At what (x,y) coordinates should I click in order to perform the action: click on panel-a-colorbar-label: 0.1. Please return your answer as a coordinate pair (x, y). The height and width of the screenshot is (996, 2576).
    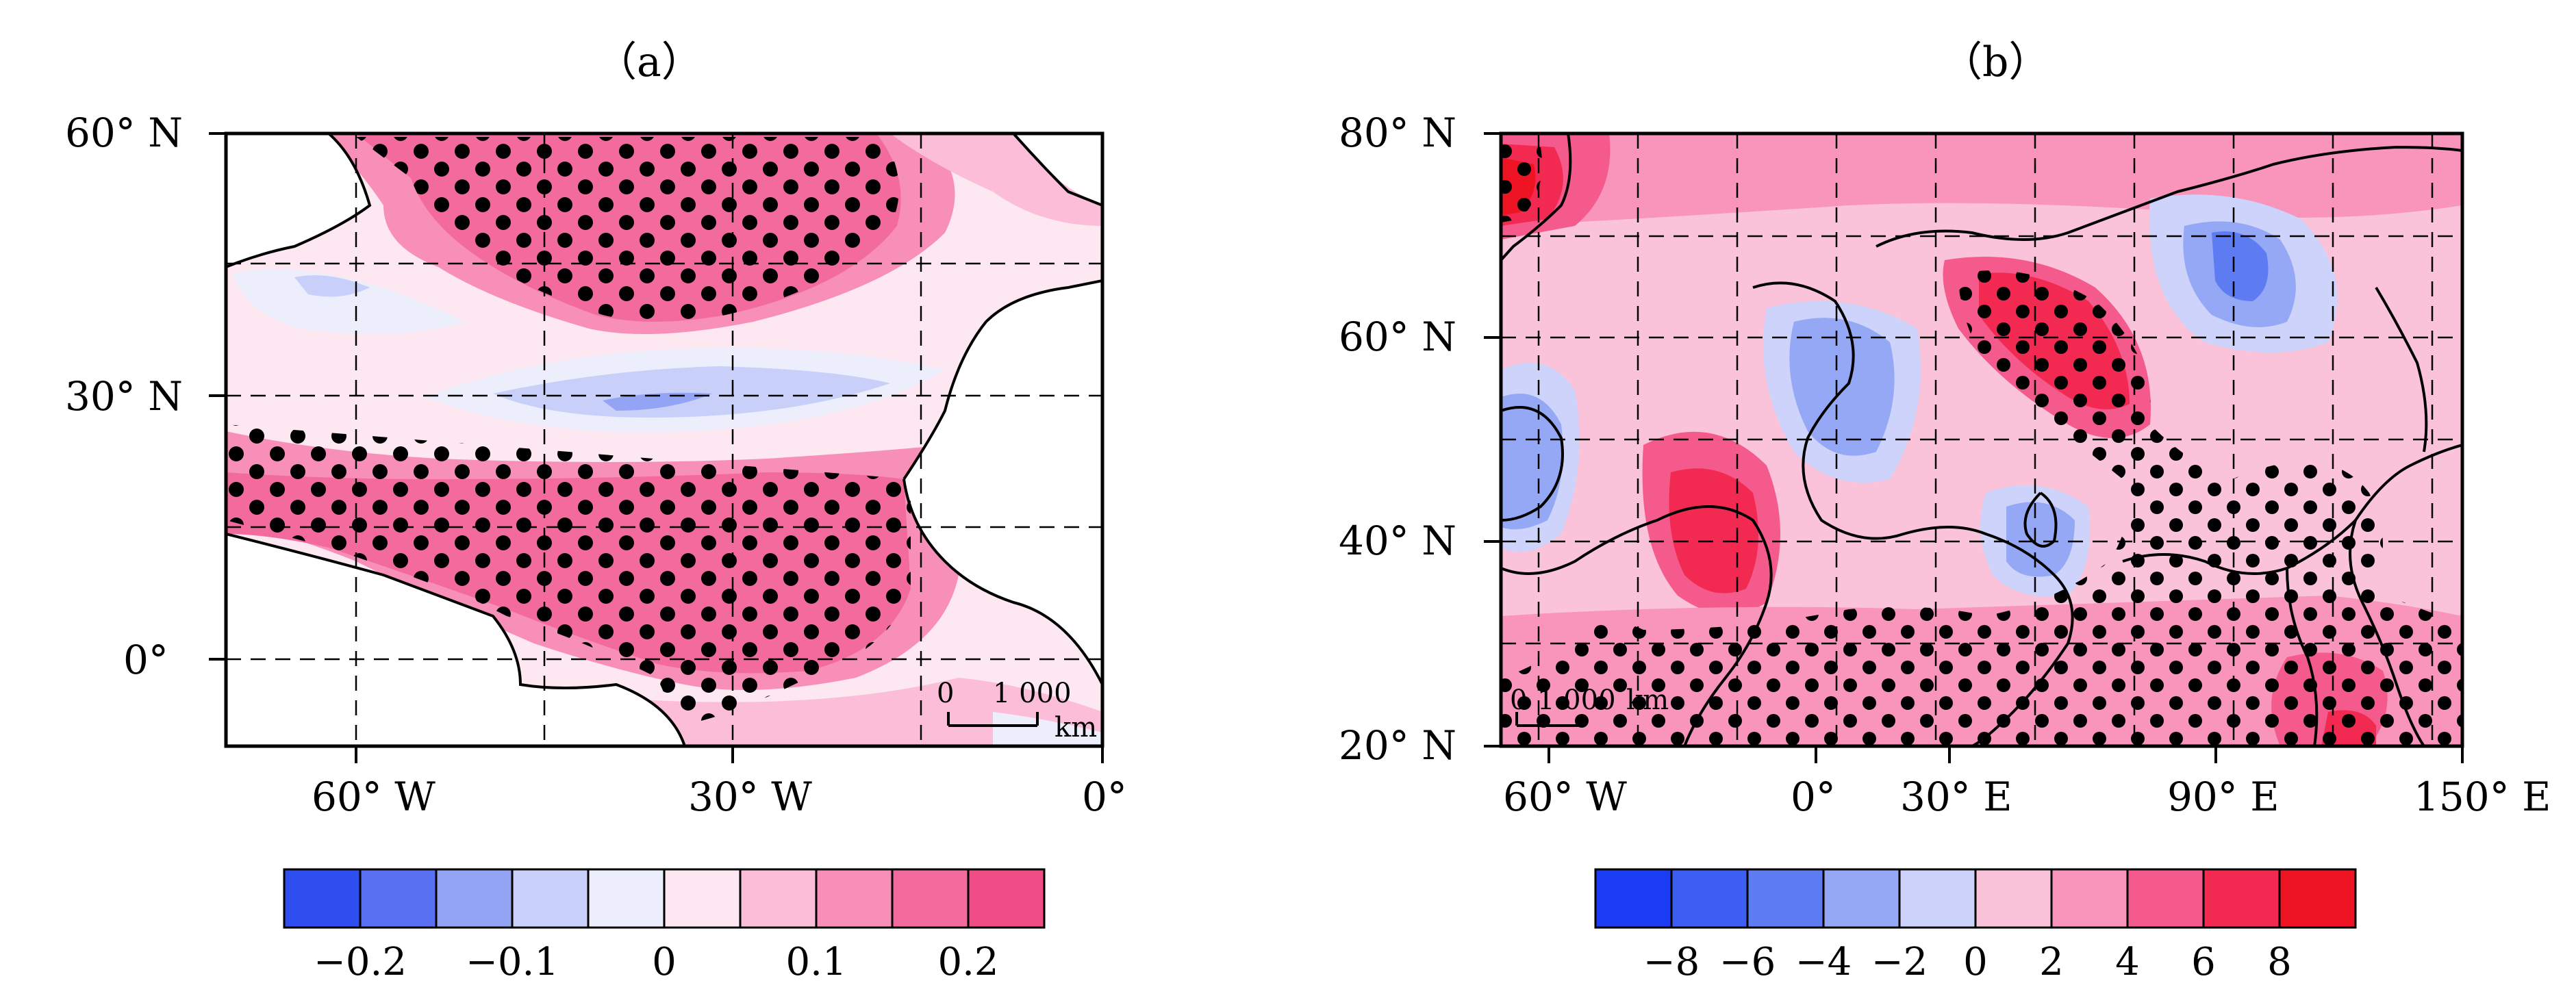
    Looking at the image, I should click on (816, 962).